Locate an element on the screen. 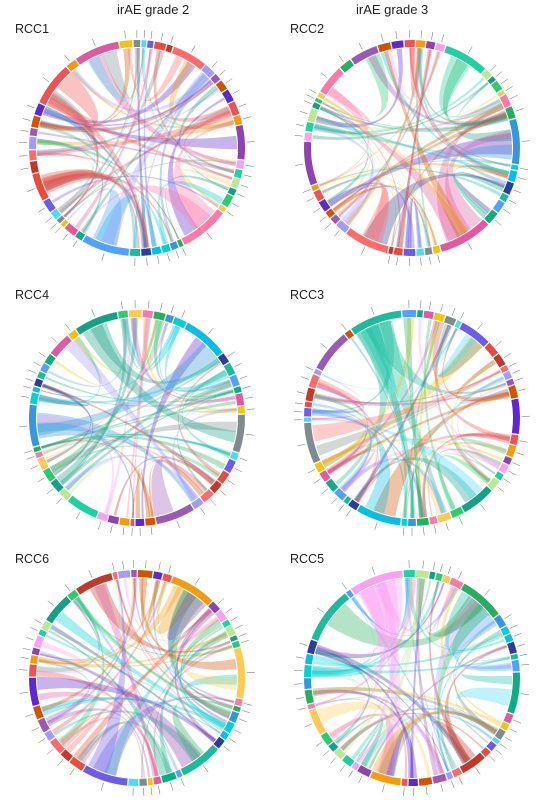 The image size is (550, 803). panel-label: RCC2 is located at coordinates (307, 29).